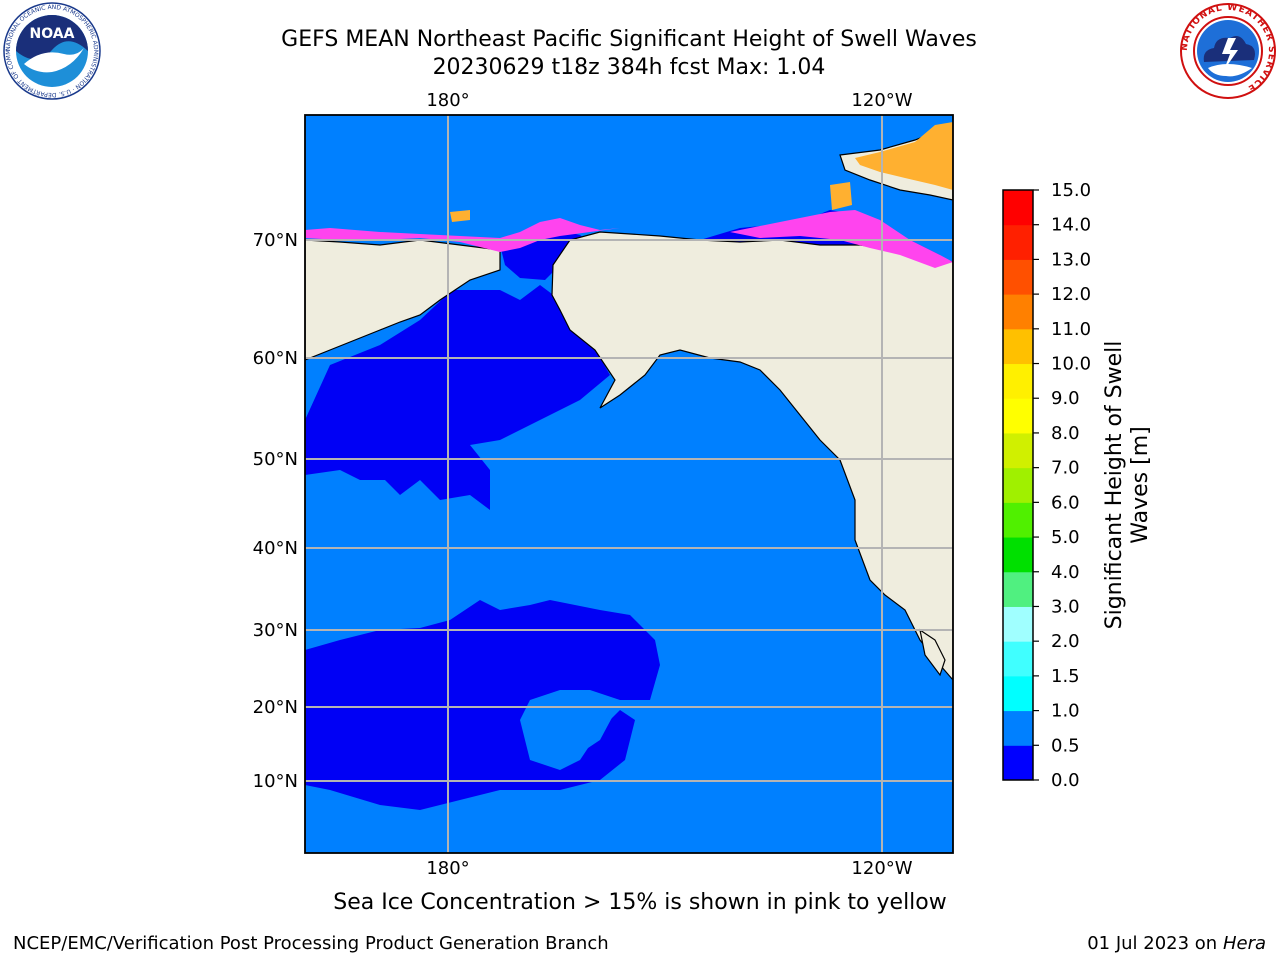 This screenshot has width=1280, height=960. I want to click on footer-host: Hera, so click(1244, 943).